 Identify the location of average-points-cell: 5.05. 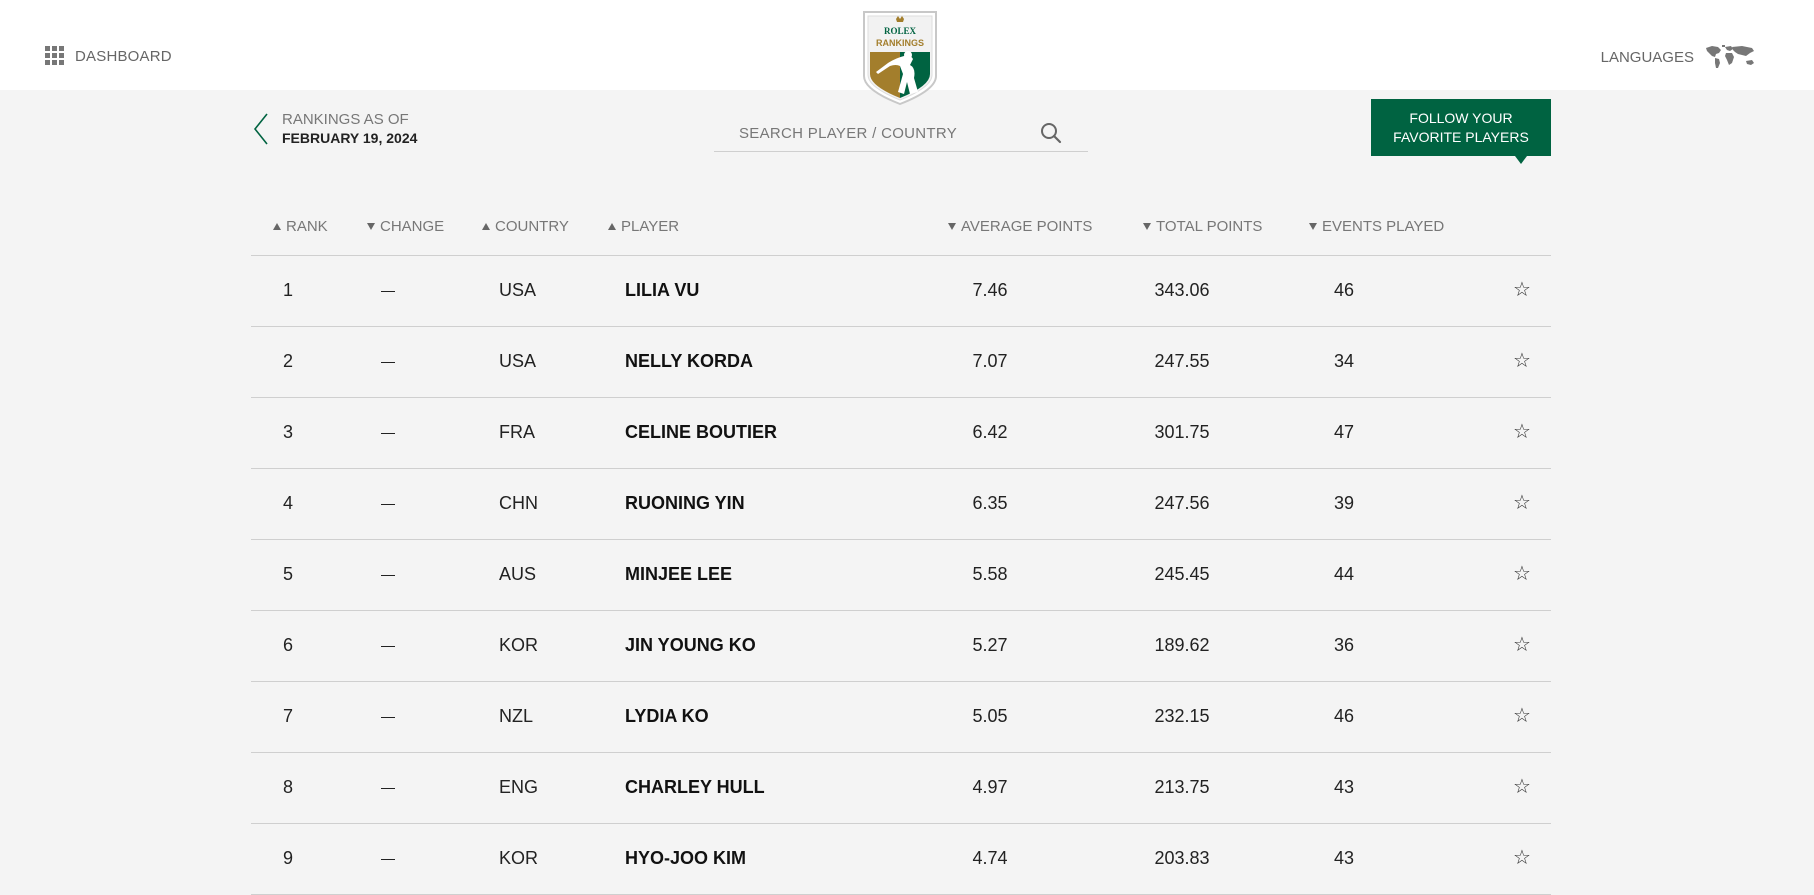
(990, 716).